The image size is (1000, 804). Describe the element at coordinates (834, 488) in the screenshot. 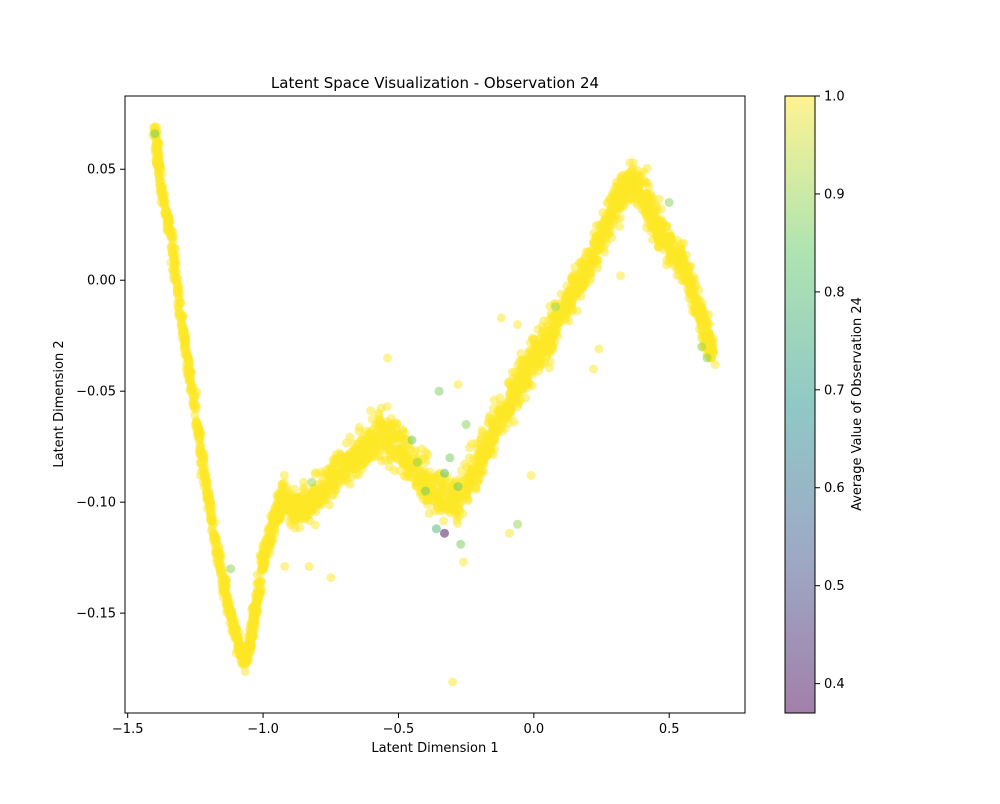

I see `colorbar-tick-label: 0.6` at that location.